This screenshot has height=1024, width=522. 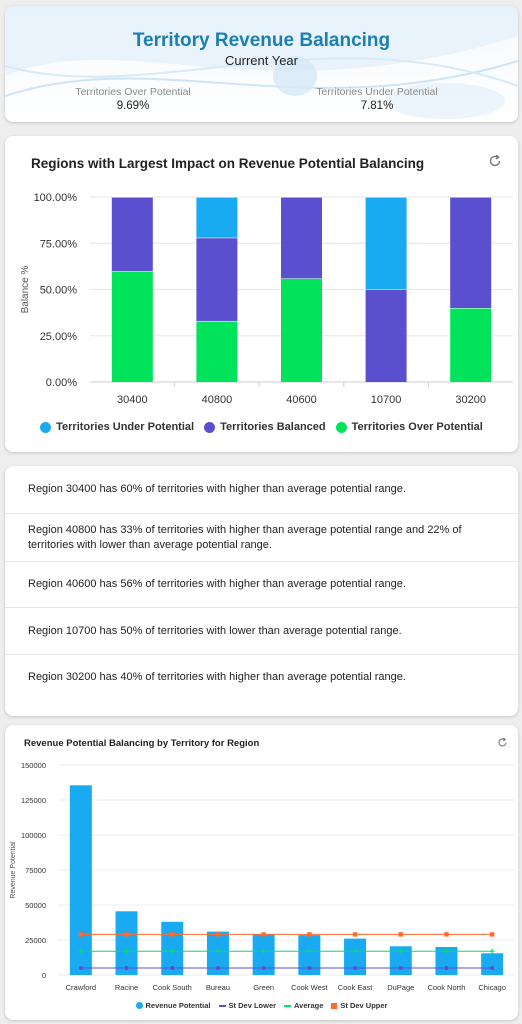 What do you see at coordinates (377, 92) in the screenshot?
I see `stat-label: Territories Under Potential` at bounding box center [377, 92].